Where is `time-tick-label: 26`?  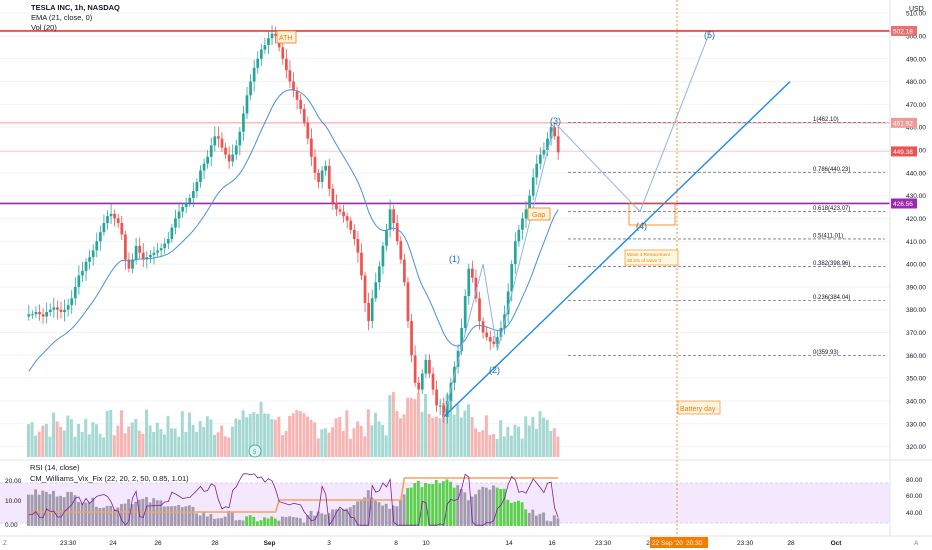 time-tick-label: 26 is located at coordinates (158, 543).